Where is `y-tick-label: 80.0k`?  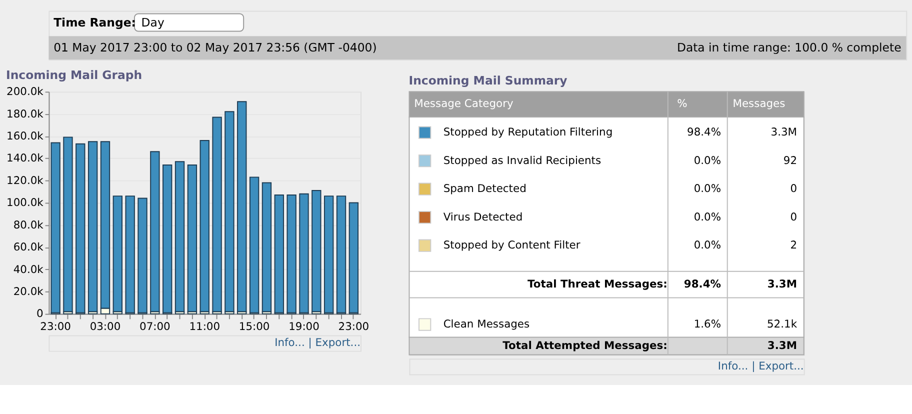 y-tick-label: 80.0k is located at coordinates (28, 225).